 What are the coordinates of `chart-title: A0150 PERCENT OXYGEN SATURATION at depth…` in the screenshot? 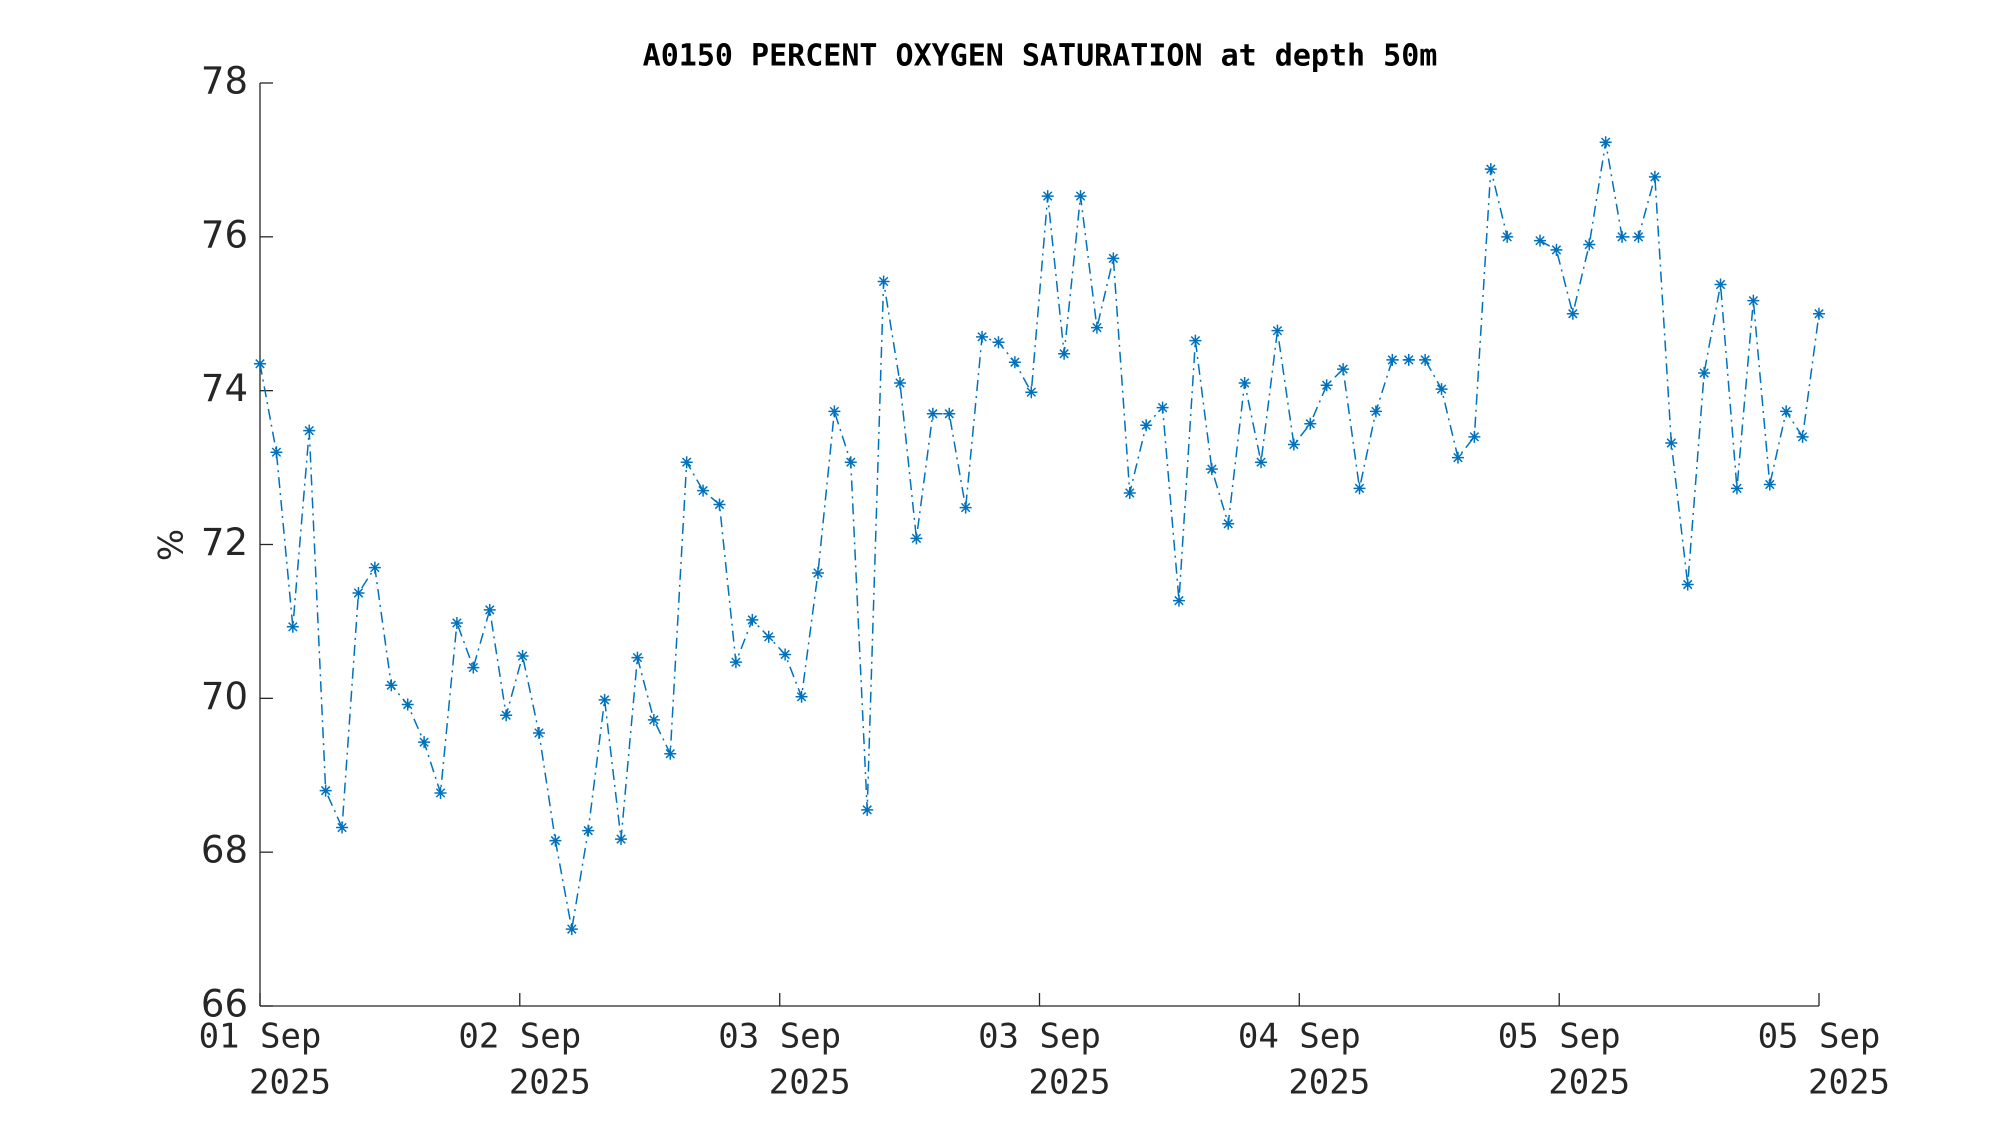 It's located at (1040, 56).